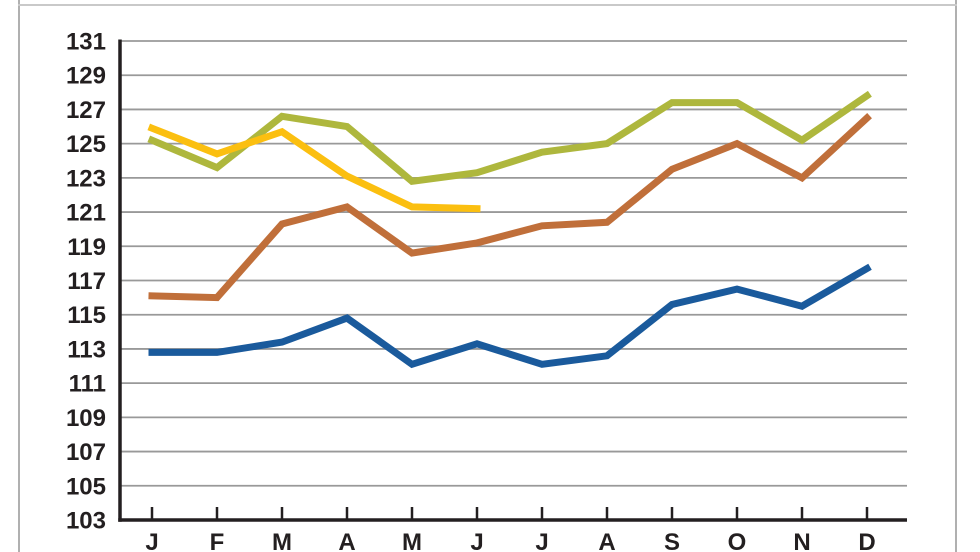 The image size is (980, 552). Describe the element at coordinates (86, 418) in the screenshot. I see `y-axis-tick-label: 109` at that location.